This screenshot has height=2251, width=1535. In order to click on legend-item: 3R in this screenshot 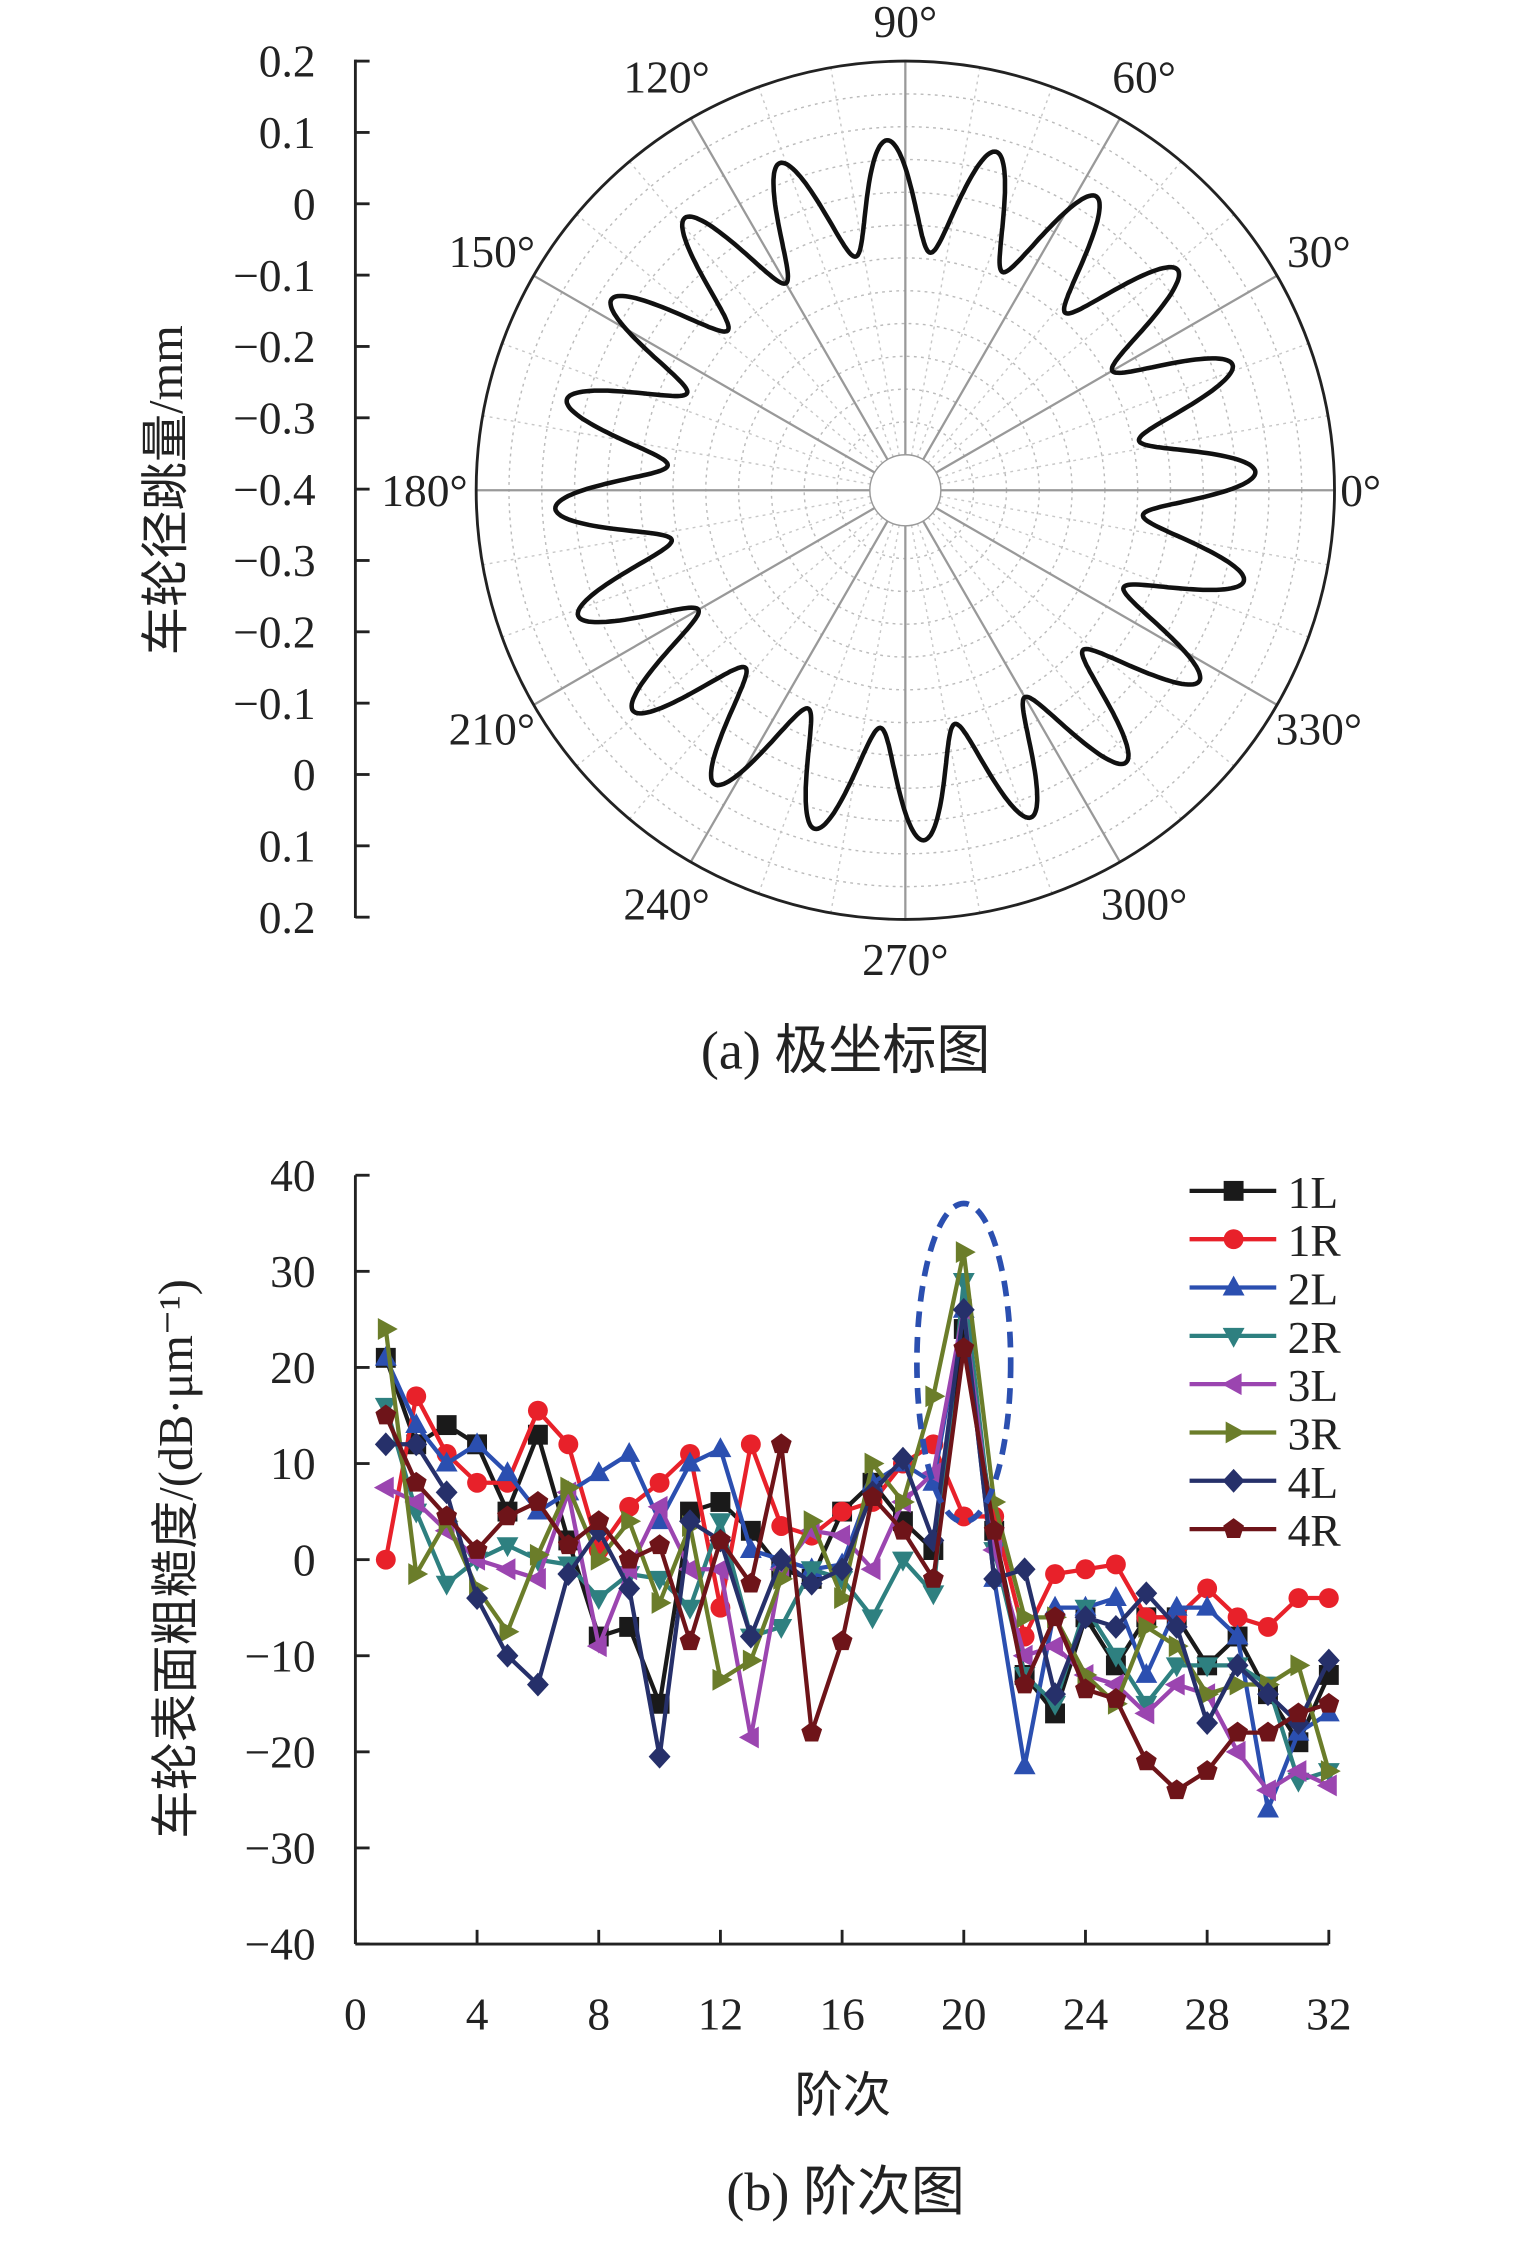, I will do `click(1265, 1434)`.